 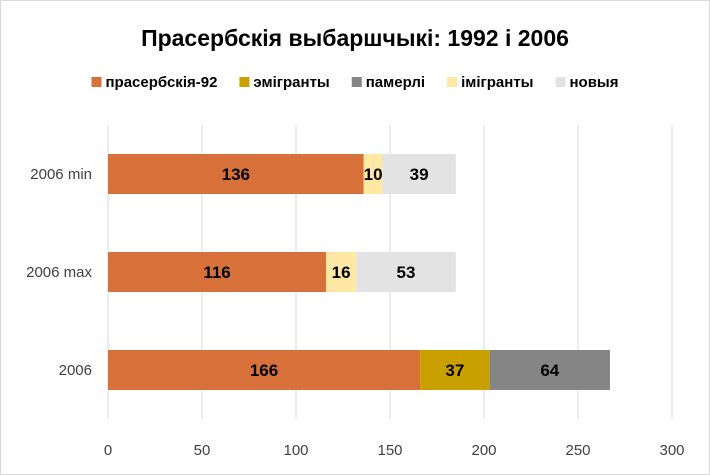 I want to click on legend-item: новыя, so click(x=587, y=82).